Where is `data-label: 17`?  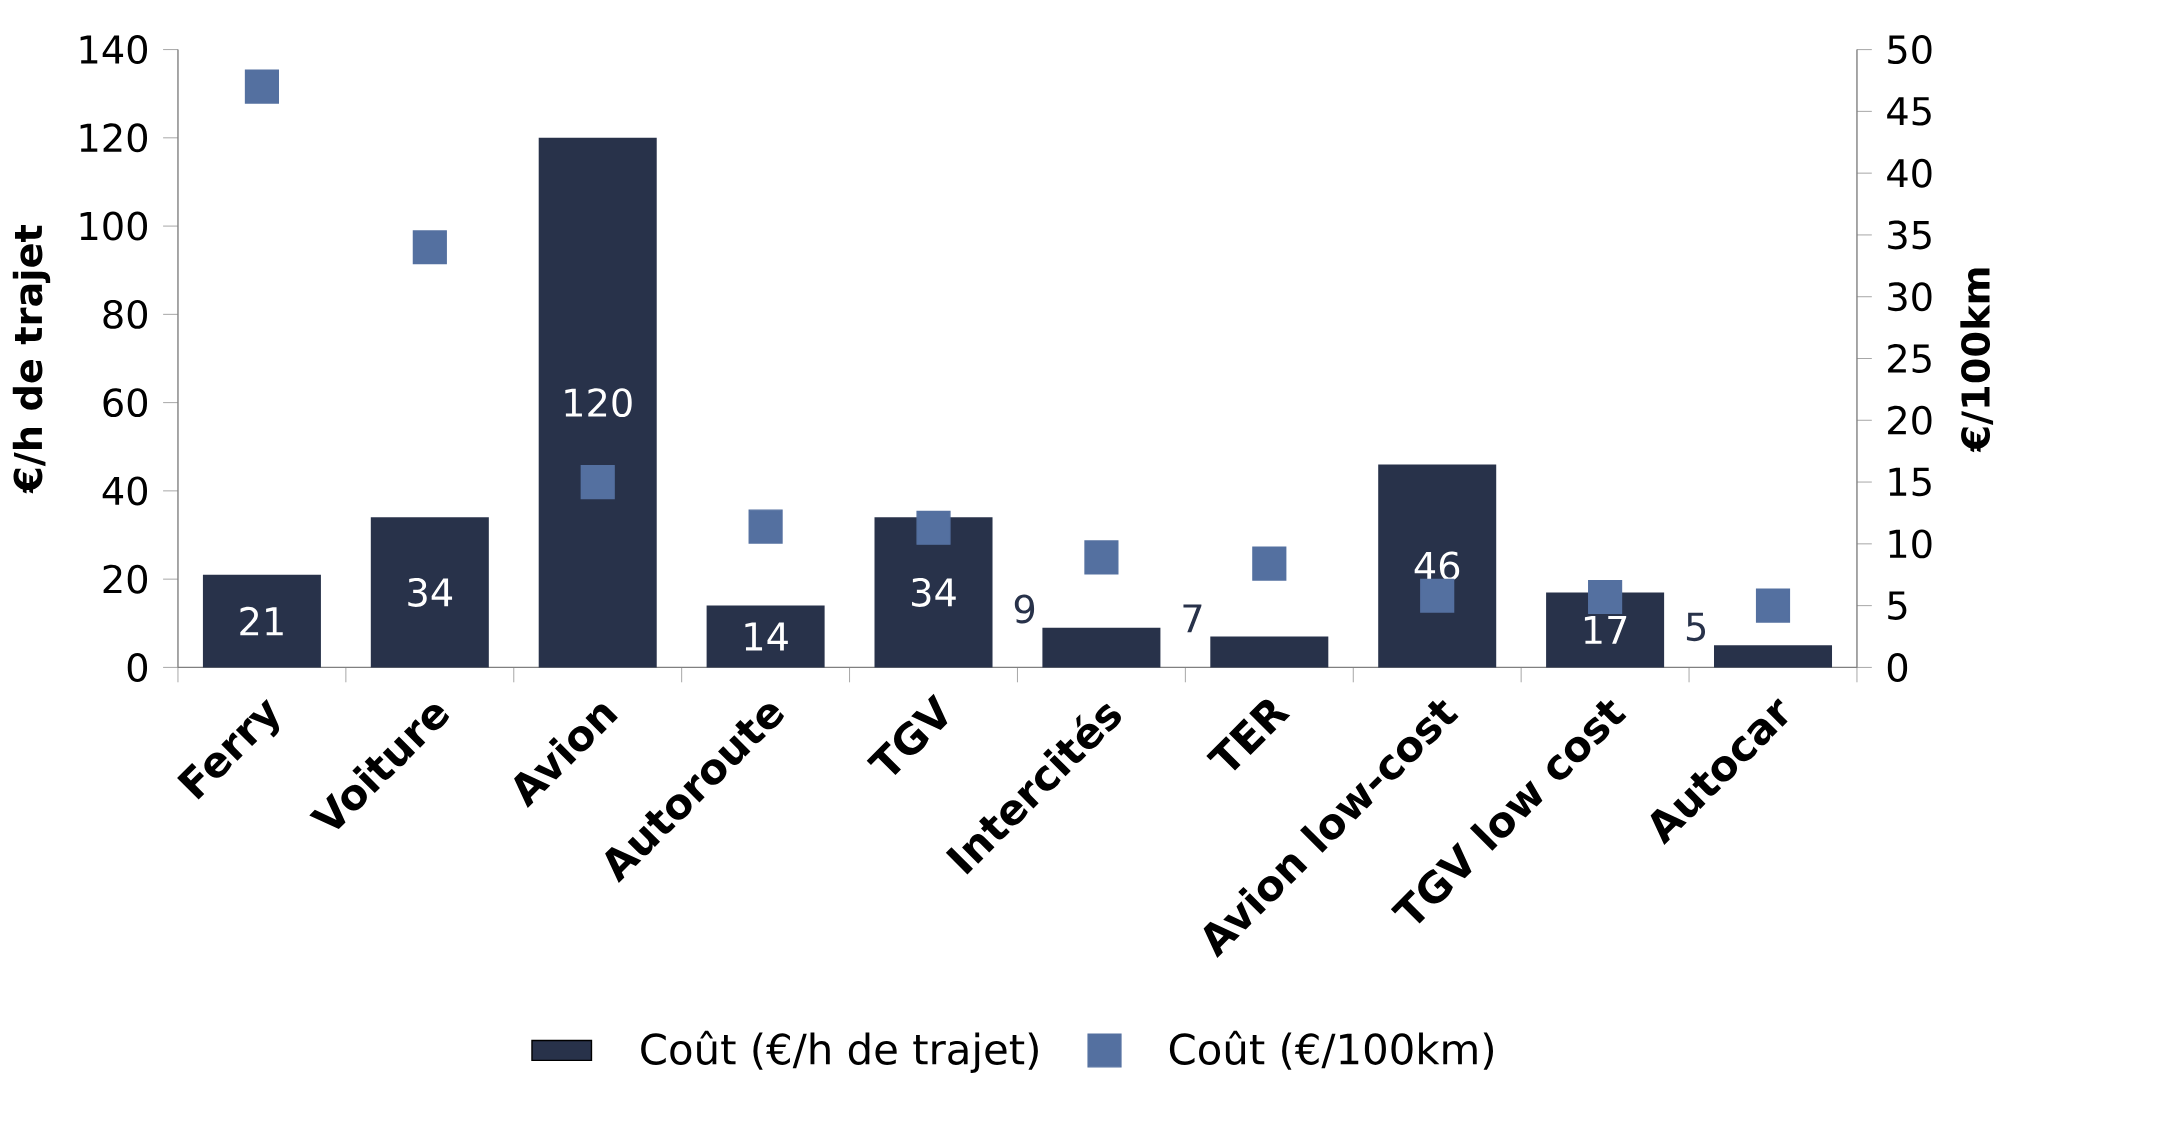
data-label: 17 is located at coordinates (1605, 629).